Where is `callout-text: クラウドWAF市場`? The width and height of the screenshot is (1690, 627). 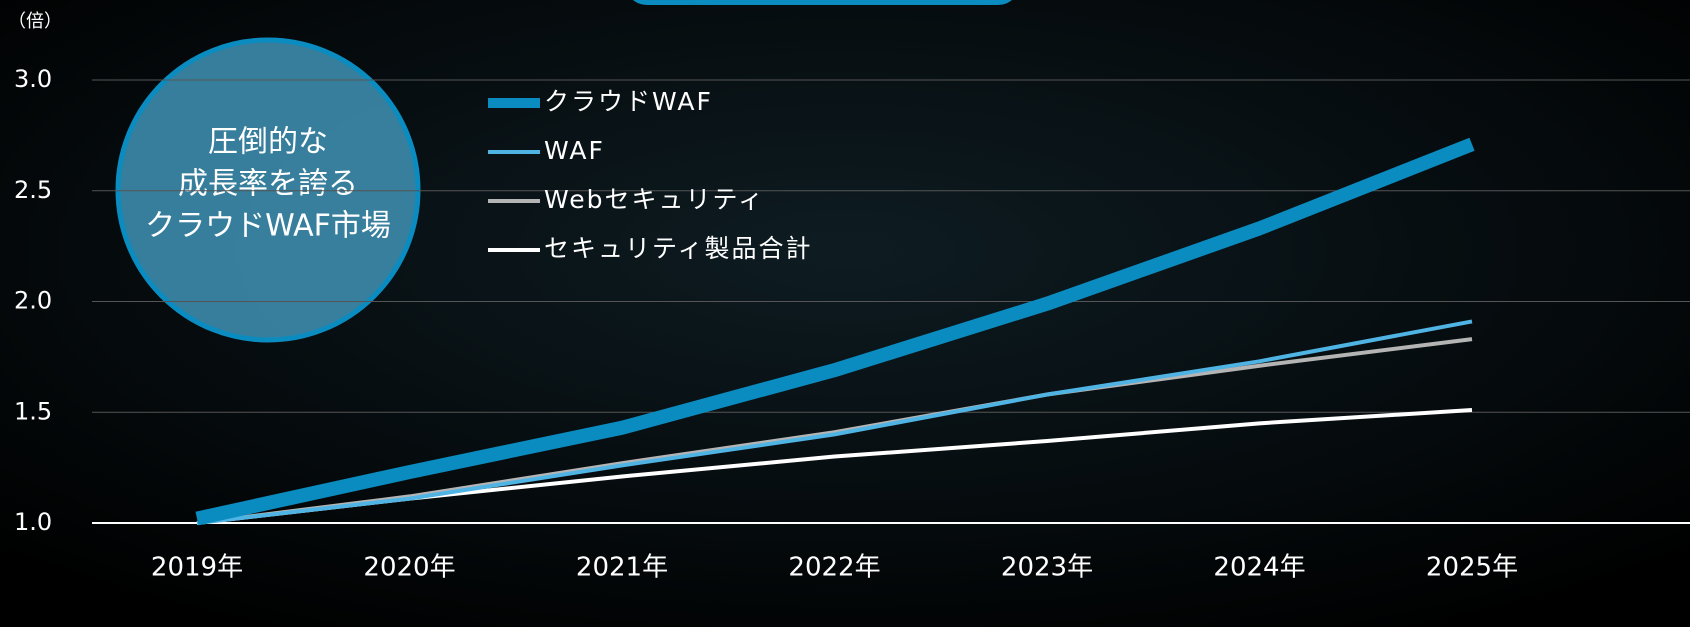
callout-text: クラウドWAF市場 is located at coordinates (268, 226).